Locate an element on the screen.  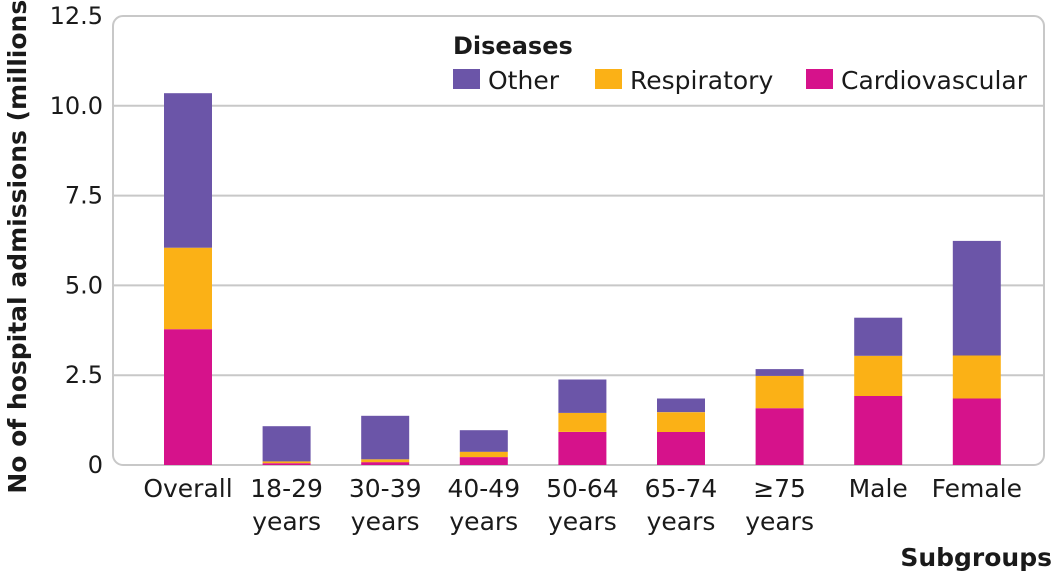
y-tick-label: 10.0 is located at coordinates (76, 106).